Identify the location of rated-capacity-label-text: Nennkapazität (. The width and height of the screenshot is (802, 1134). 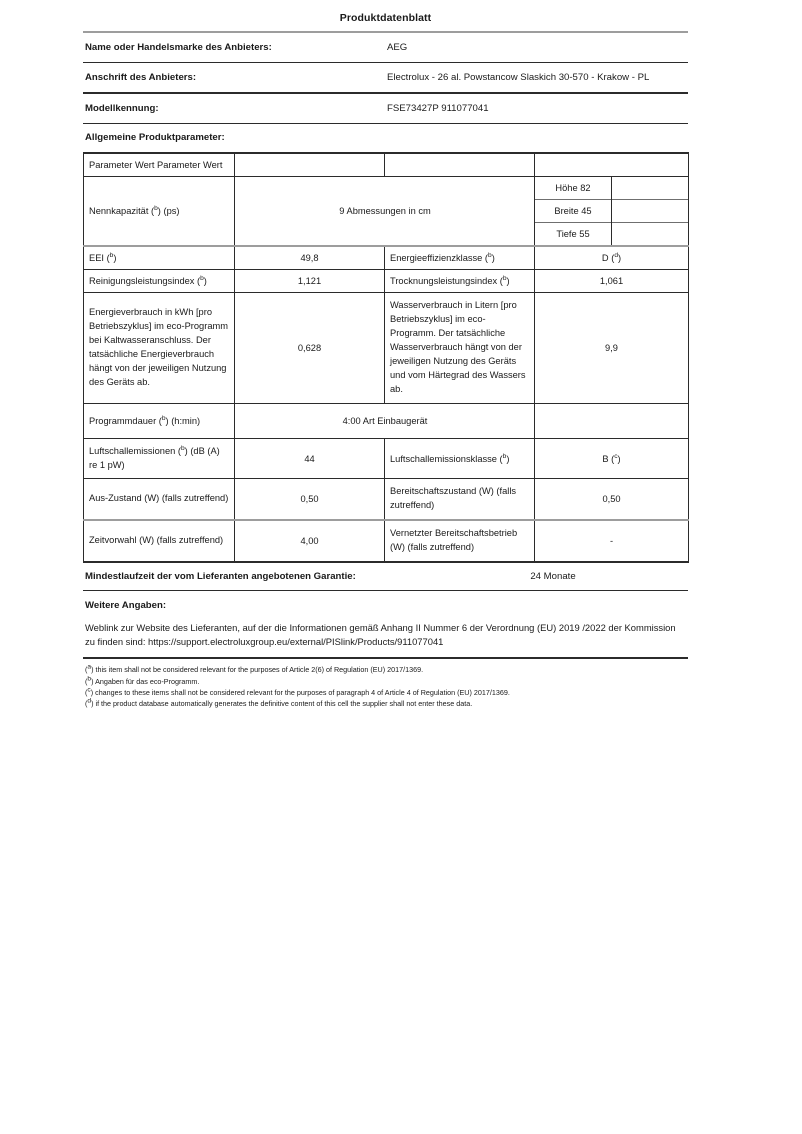
(122, 211).